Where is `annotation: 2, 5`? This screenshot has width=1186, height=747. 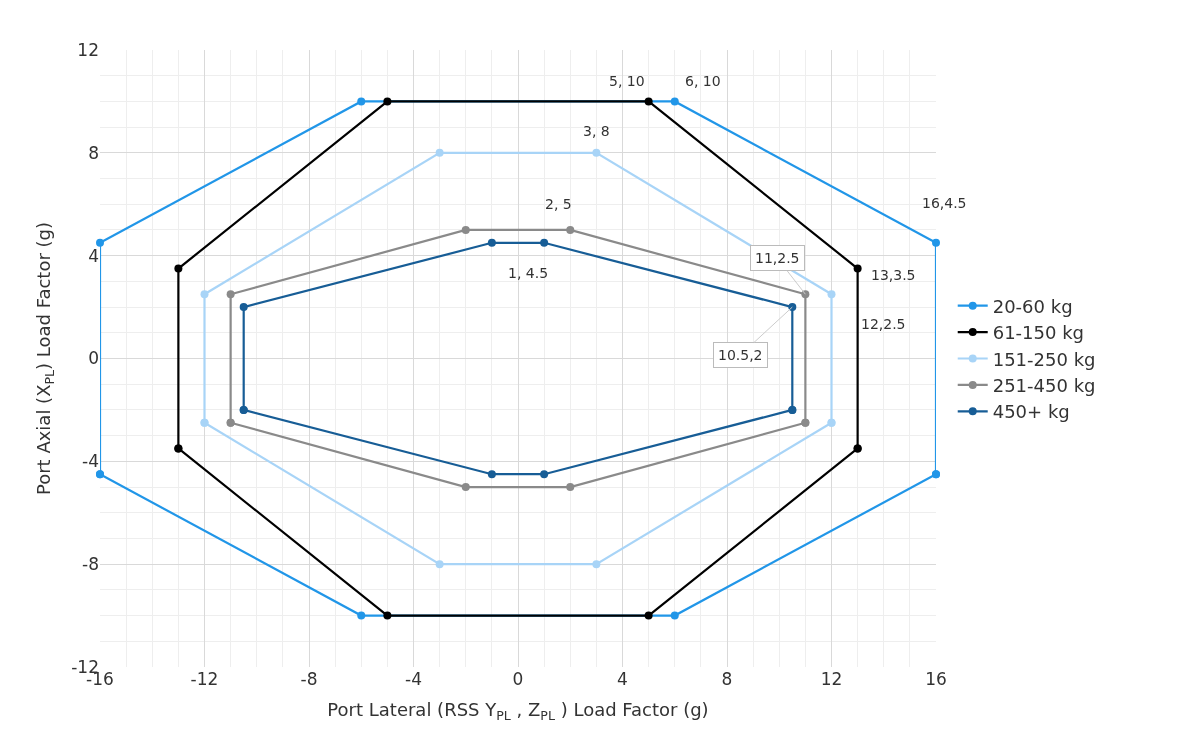
annotation: 2, 5 is located at coordinates (558, 204).